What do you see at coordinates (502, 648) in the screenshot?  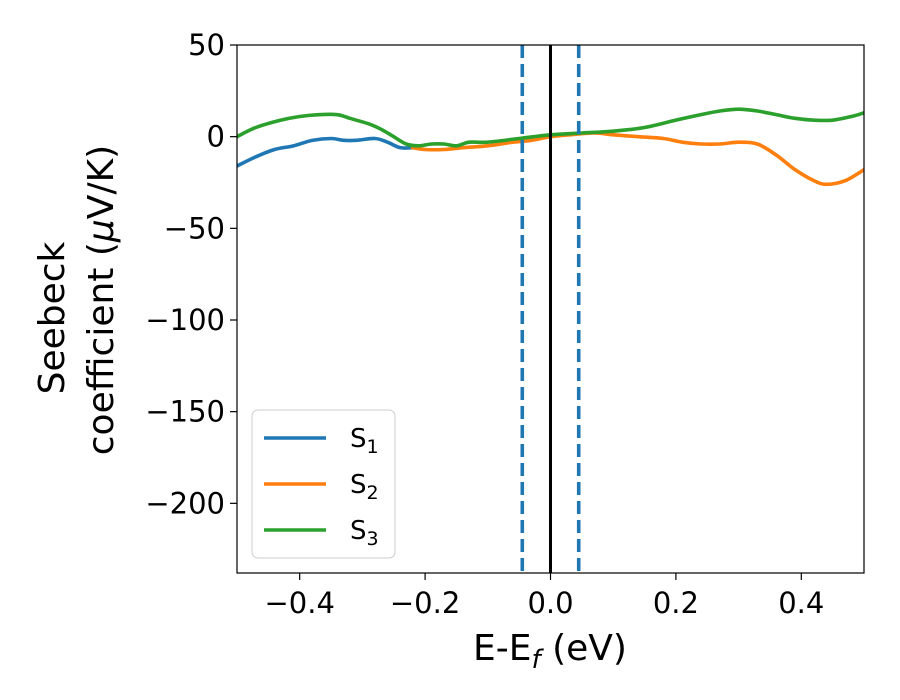 I see `x-axis-title-main: E-E` at bounding box center [502, 648].